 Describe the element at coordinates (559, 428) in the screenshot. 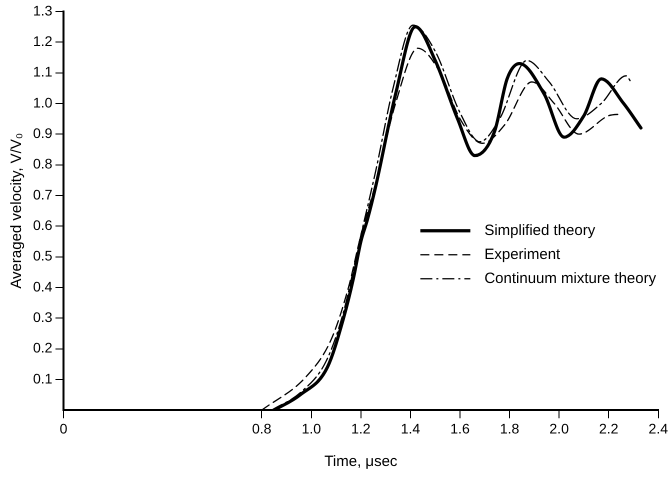

I see `x-tick-label: 2.0` at that location.